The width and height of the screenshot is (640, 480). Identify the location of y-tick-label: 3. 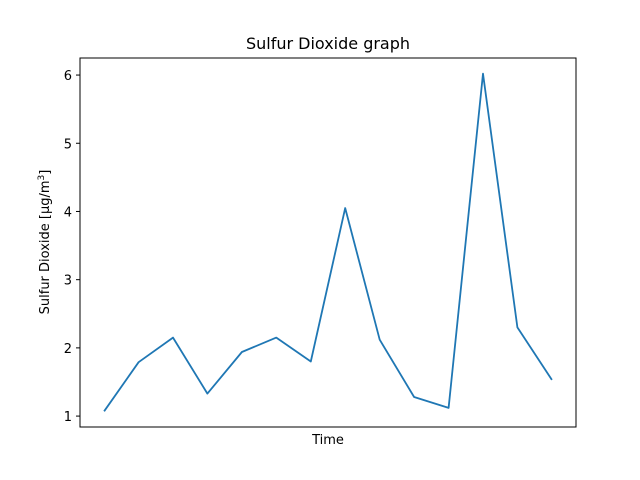
(68, 281).